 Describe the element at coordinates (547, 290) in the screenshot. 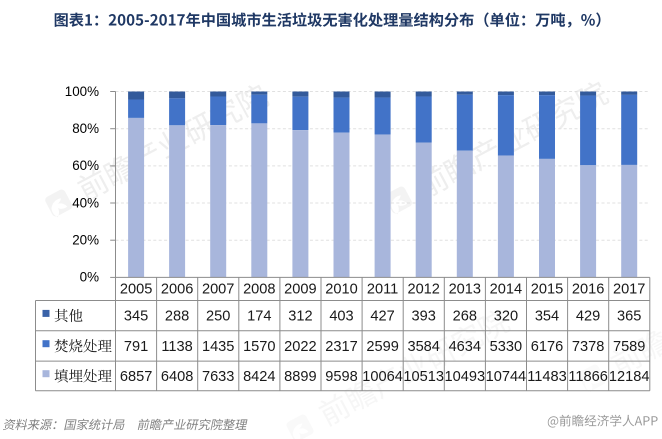

I see `svg-text: 2015` at that location.